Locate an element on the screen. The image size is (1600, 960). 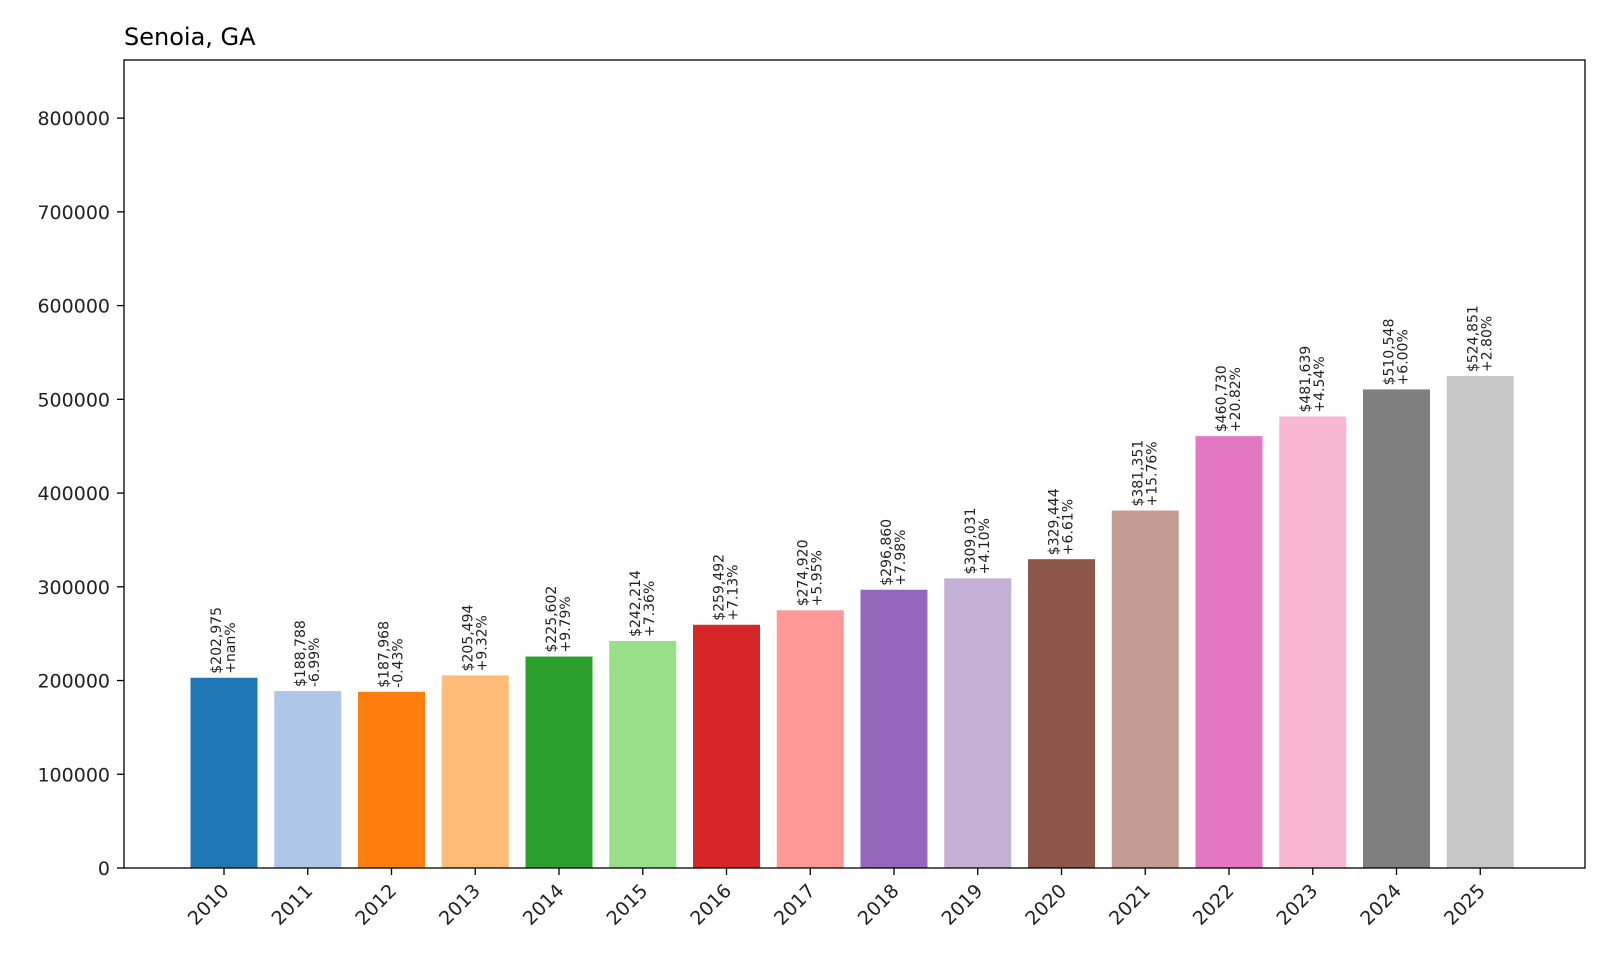
y-tick-label: 300000 is located at coordinates (73, 588).